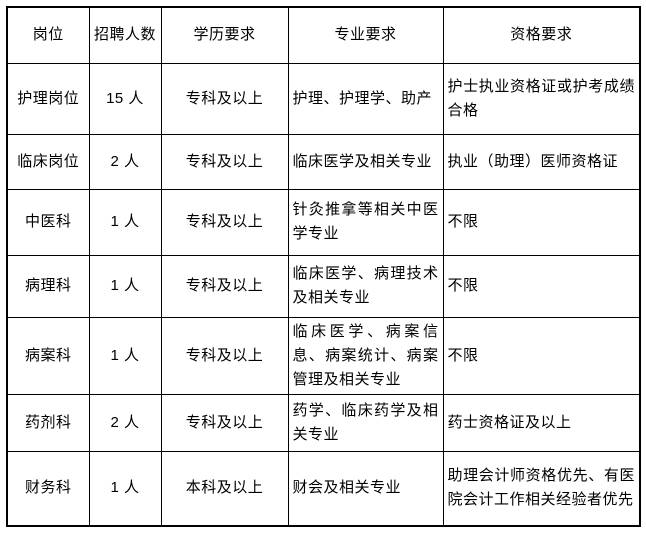 This screenshot has width=646, height=534. Describe the element at coordinates (365, 355) in the screenshot. I see `cell-major: 临床医学、病案信息、病案统计、病案管理及相关专业` at that location.